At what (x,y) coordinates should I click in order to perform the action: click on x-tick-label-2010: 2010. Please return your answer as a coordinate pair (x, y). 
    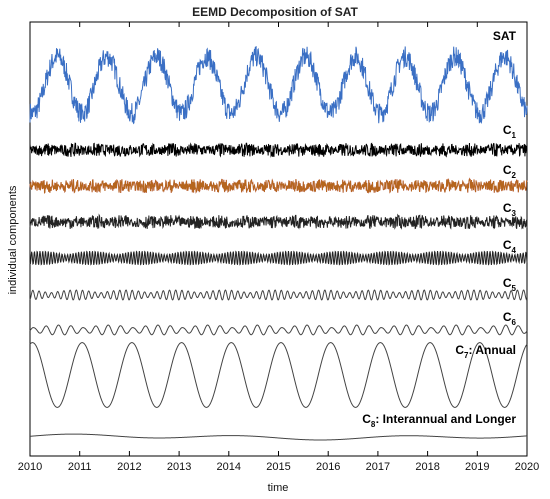
    Looking at the image, I should click on (30, 467).